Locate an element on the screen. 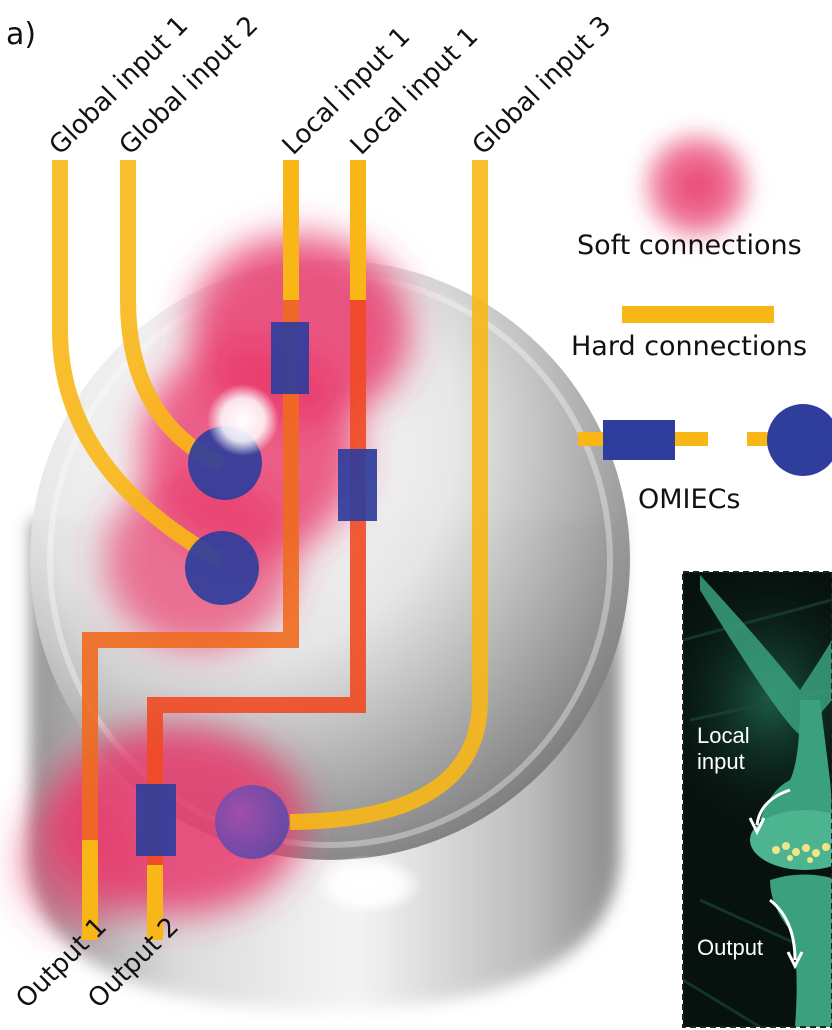 Image resolution: width=832 pixels, height=1030 pixels. panel-label: a) is located at coordinates (21, 34).